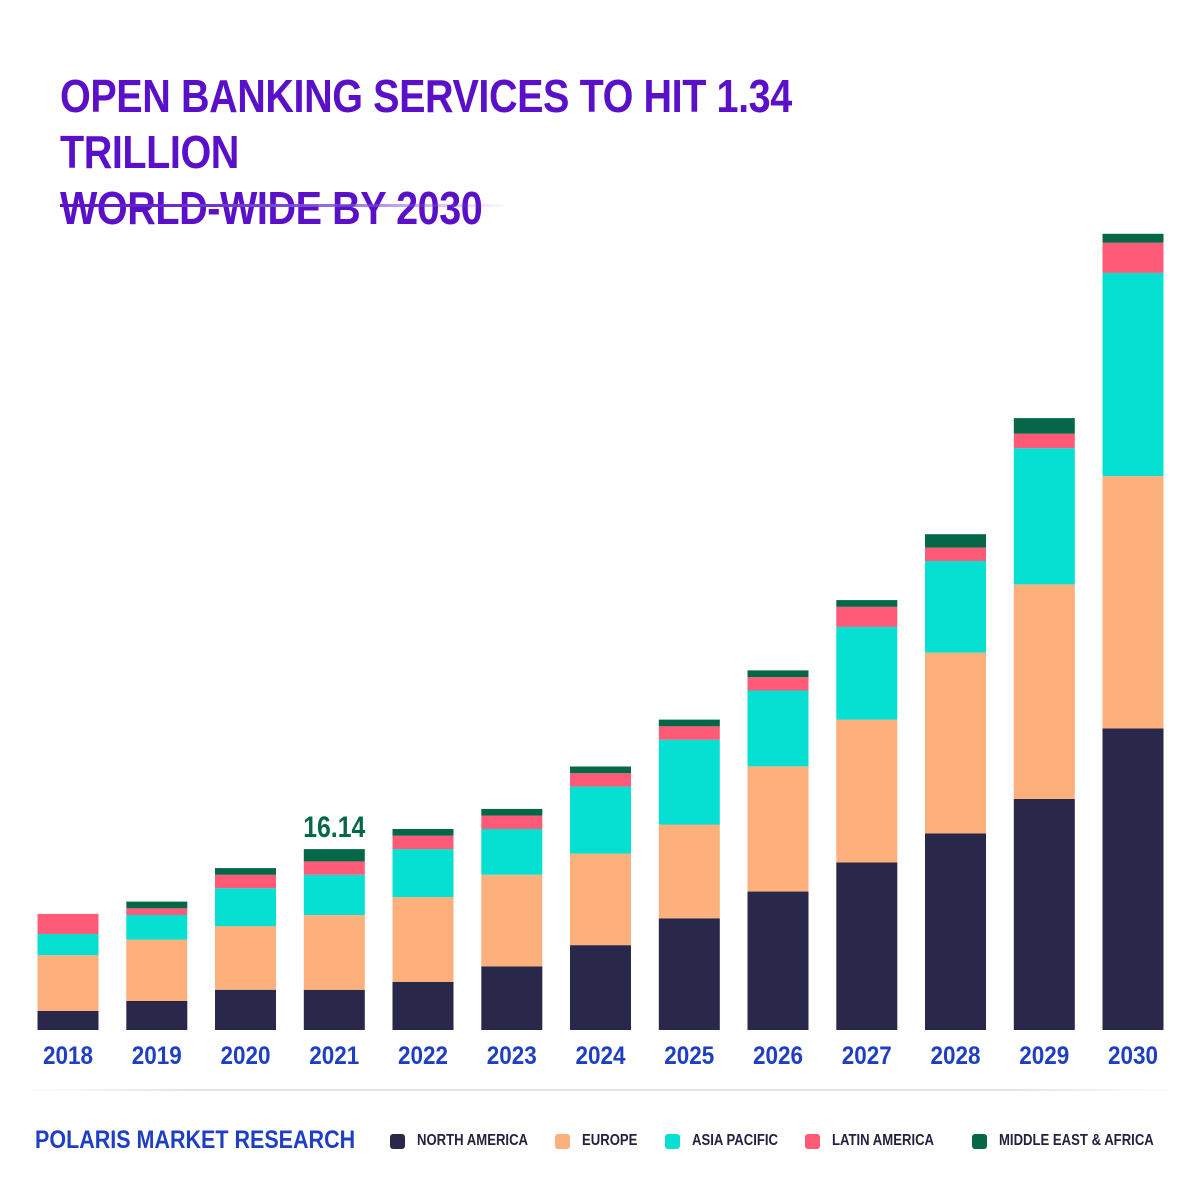  I want to click on bar-segment-2026-asia-pacific, so click(778, 728).